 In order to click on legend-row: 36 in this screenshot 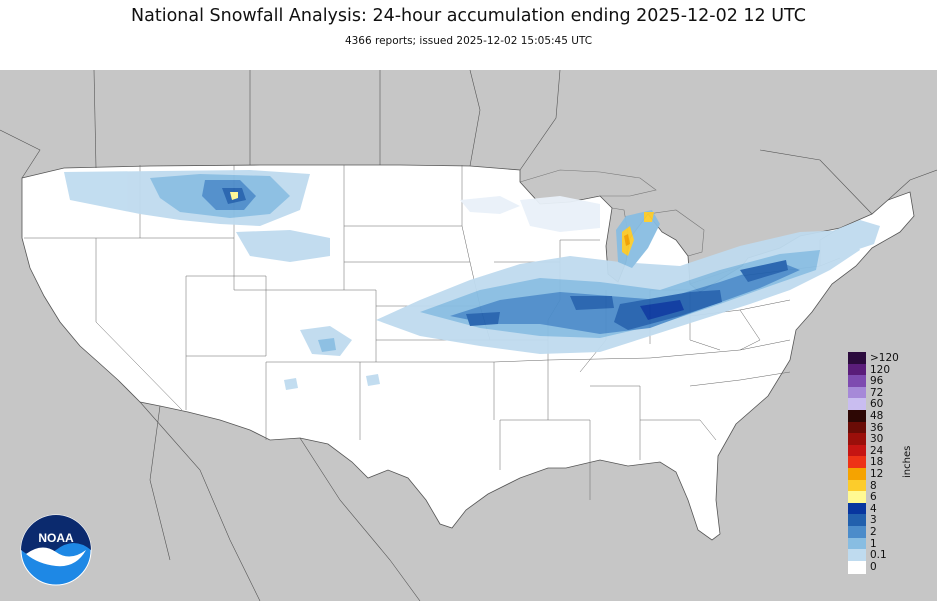, I will do `click(878, 428)`.